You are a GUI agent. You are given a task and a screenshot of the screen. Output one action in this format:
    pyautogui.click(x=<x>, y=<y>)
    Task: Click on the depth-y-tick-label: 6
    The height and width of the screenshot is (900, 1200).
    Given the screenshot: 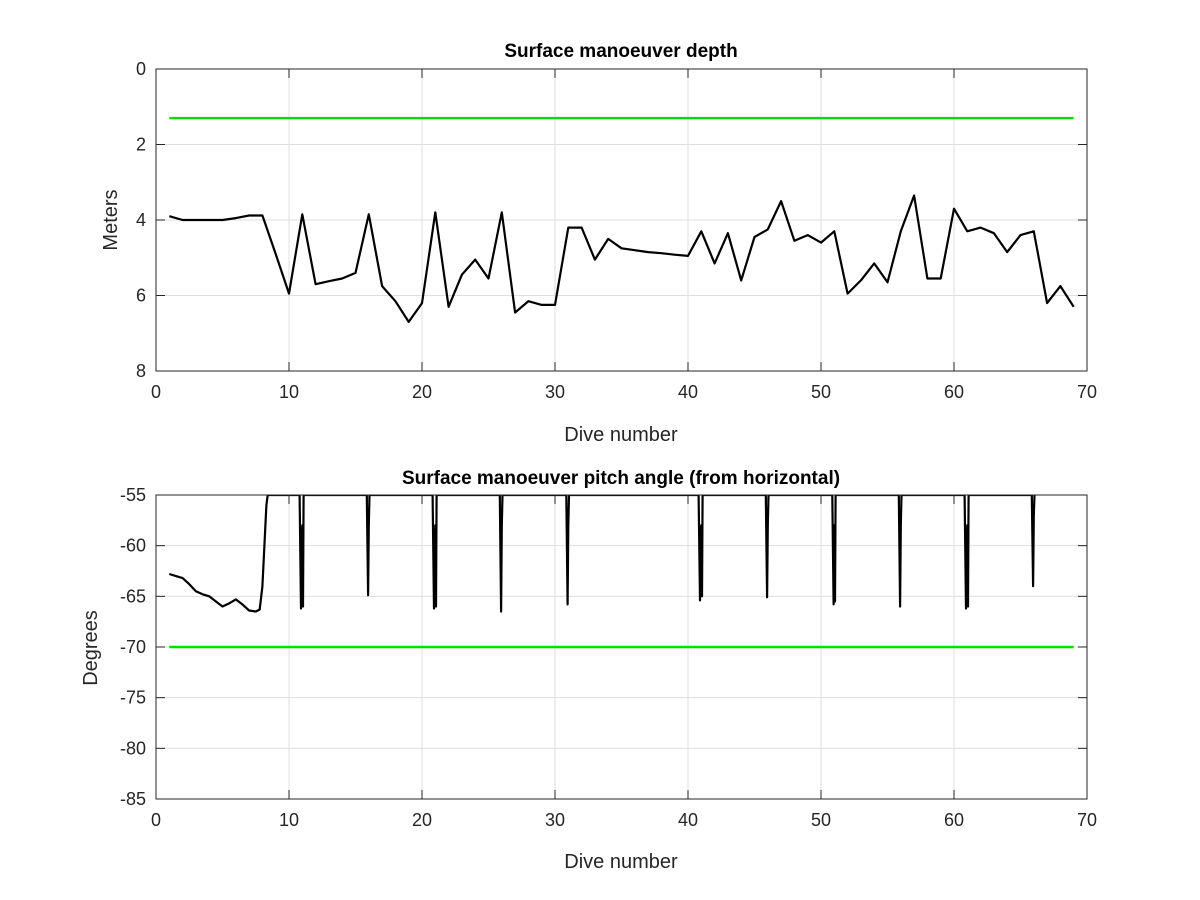 What is the action you would take?
    pyautogui.click(x=141, y=296)
    